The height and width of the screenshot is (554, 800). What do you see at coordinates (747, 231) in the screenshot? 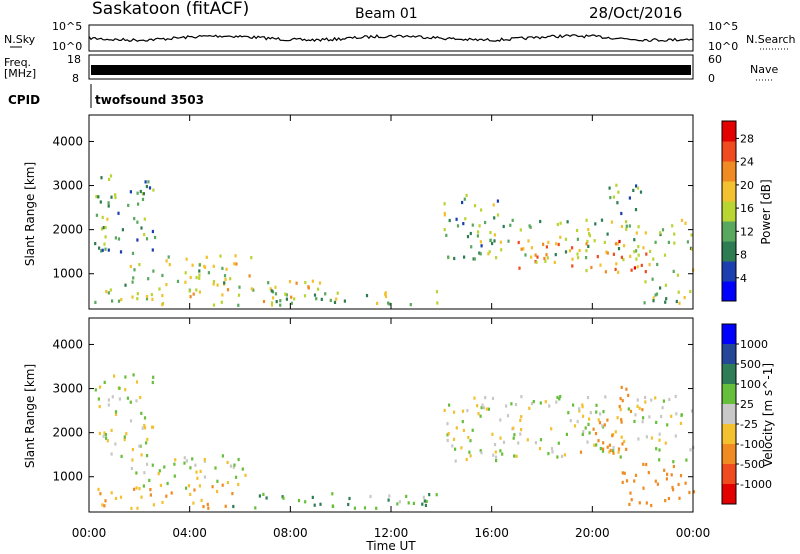
I see `colorbar-tick-label: 12` at bounding box center [747, 231].